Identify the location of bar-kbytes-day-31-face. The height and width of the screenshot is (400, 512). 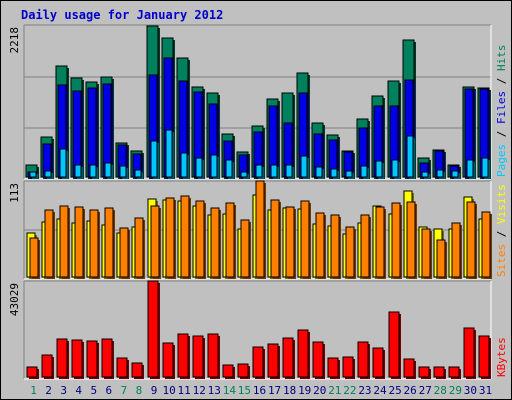
(484, 356).